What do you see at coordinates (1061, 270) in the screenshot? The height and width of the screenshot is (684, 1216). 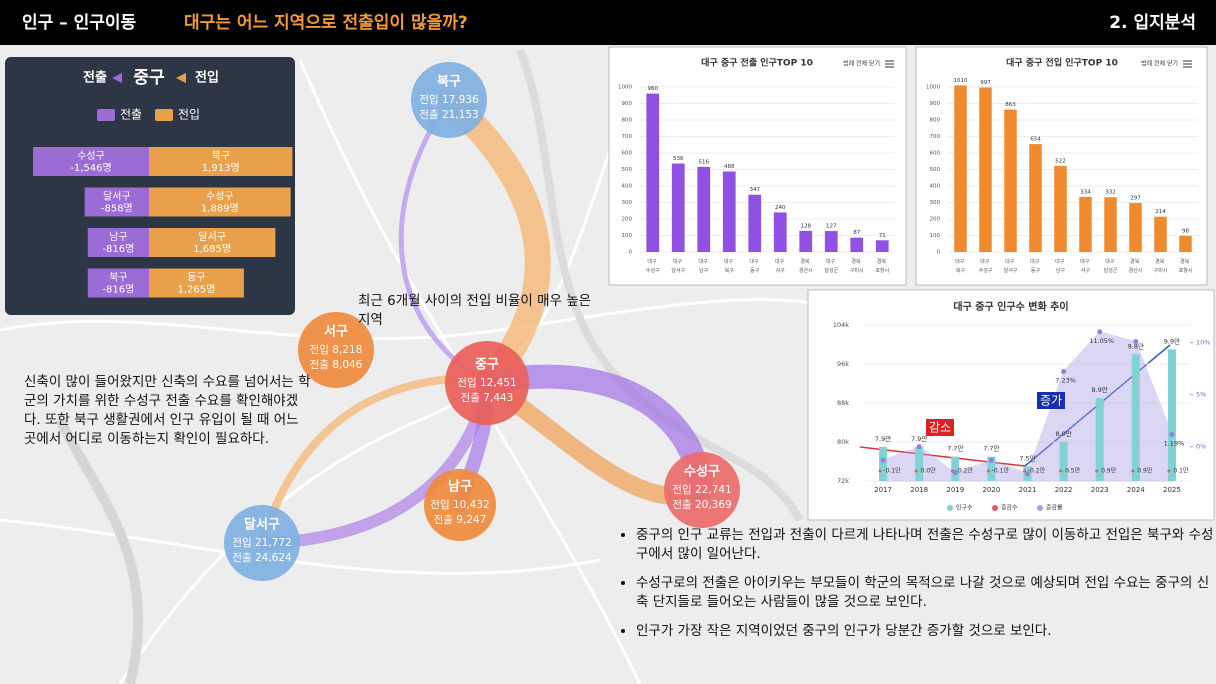 I see `label-line: 남구` at bounding box center [1061, 270].